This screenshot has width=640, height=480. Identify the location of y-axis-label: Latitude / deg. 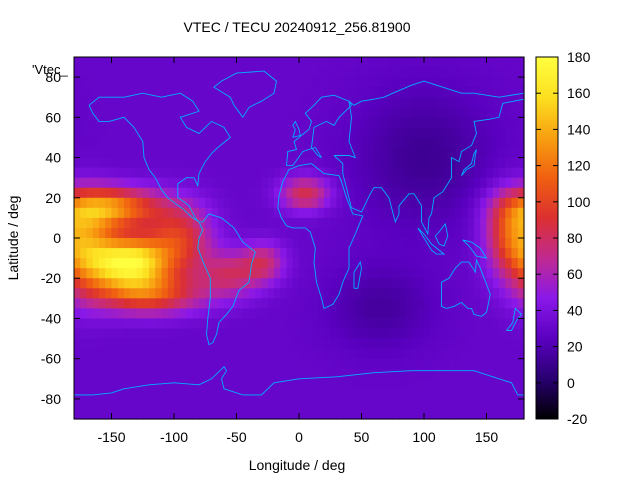
(13, 238).